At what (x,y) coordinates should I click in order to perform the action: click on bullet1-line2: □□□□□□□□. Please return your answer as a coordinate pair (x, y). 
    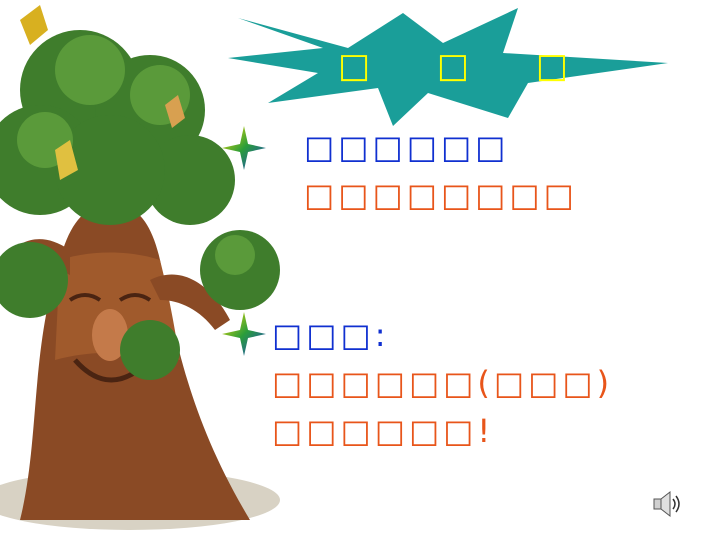
    Looking at the image, I should click on (441, 195).